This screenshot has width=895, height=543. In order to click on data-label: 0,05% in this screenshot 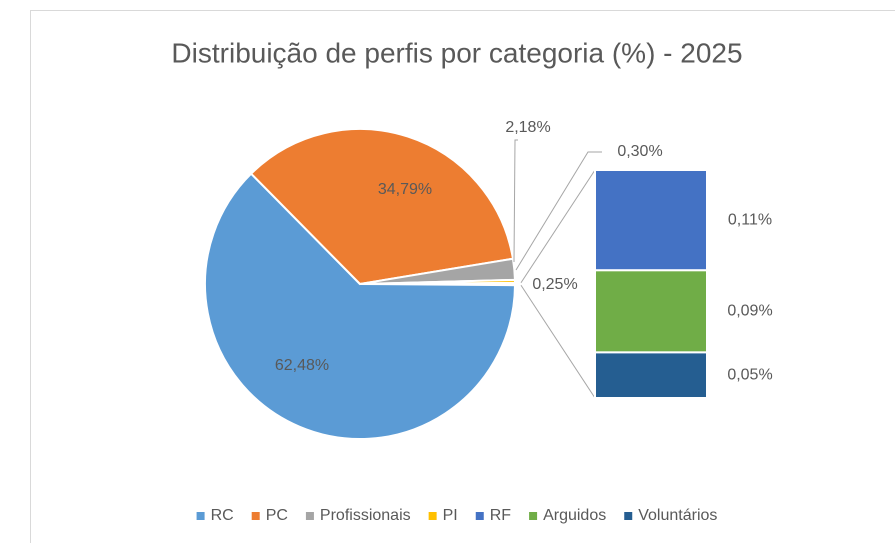, I will do `click(749, 374)`.